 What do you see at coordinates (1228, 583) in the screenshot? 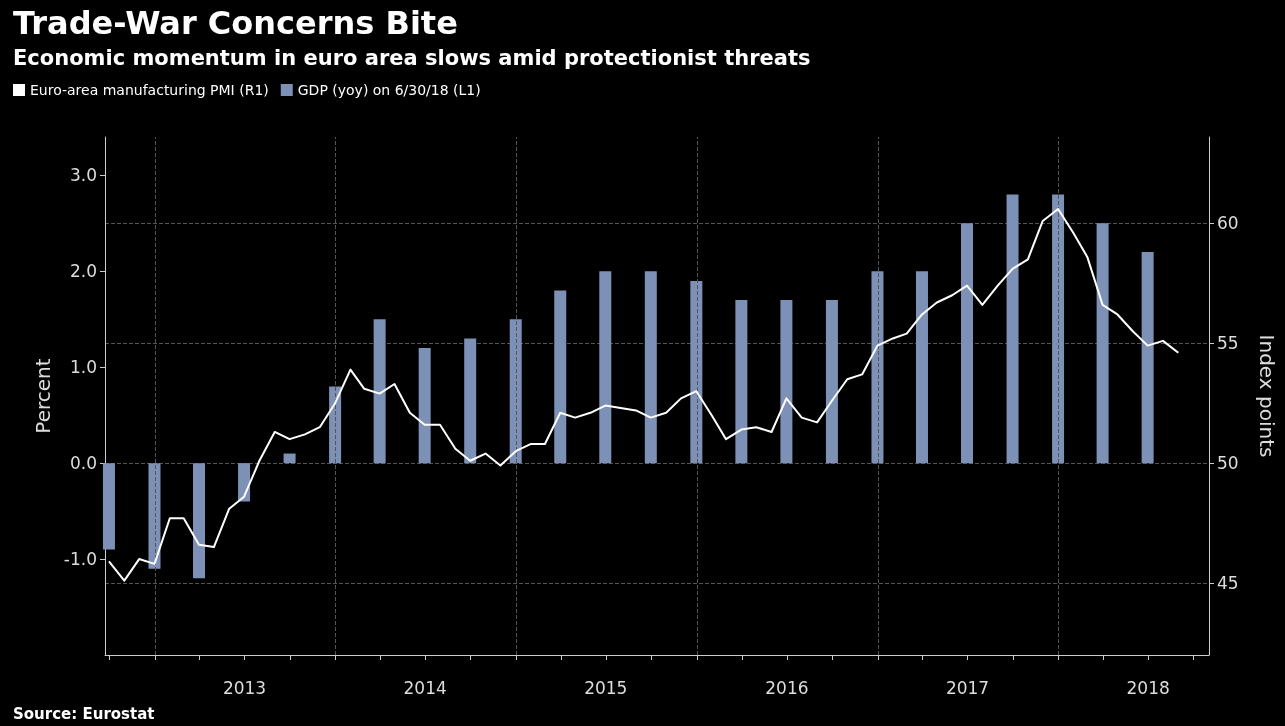
I see `y2-tick-label: 45` at bounding box center [1228, 583].